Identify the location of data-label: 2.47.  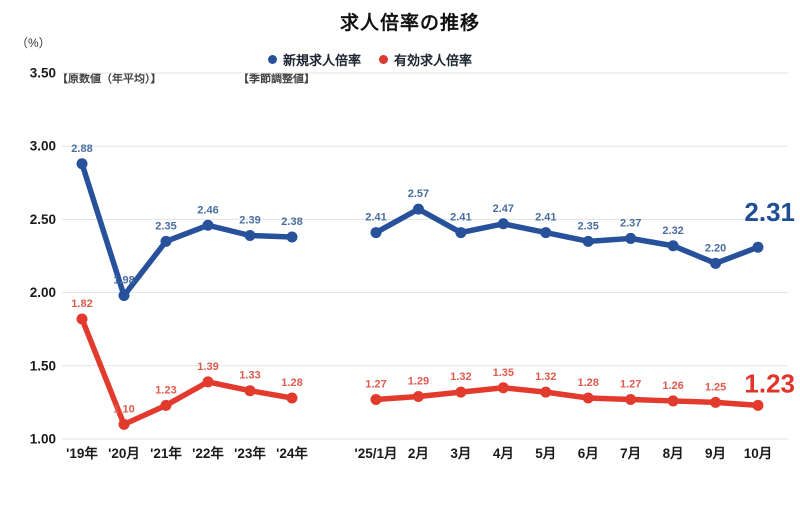
(503, 209).